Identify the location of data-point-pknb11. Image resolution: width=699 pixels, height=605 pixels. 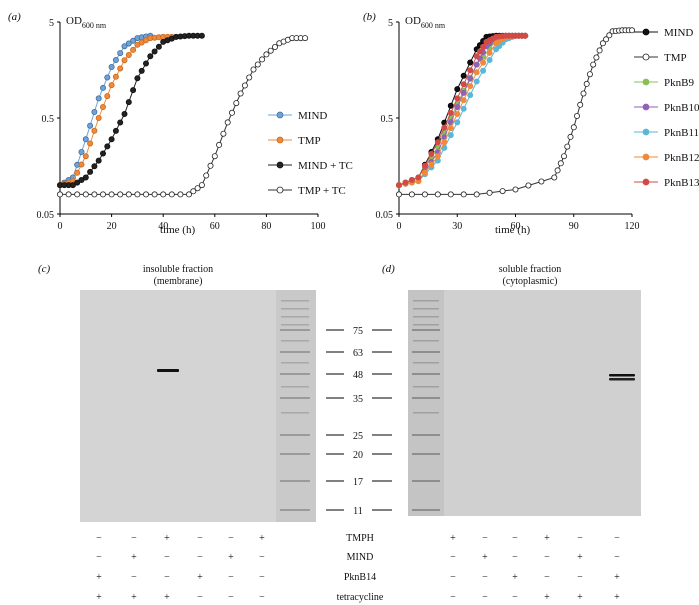
(470, 95).